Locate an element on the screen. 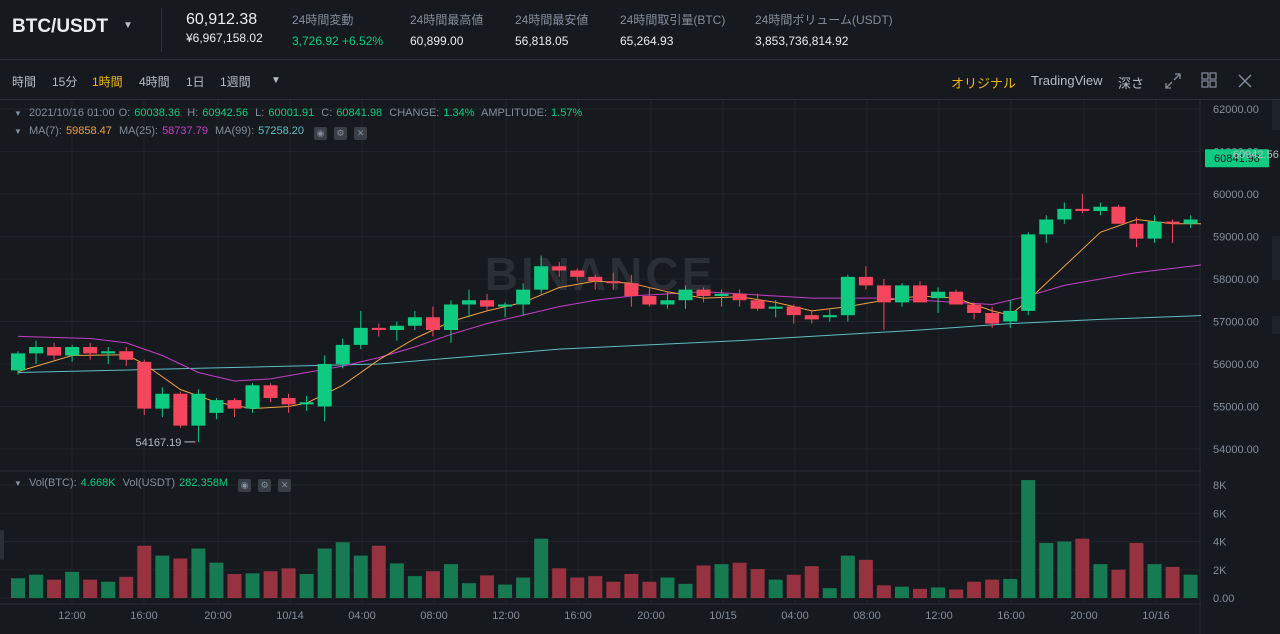  timeframe-1d: 1日 is located at coordinates (195, 82).